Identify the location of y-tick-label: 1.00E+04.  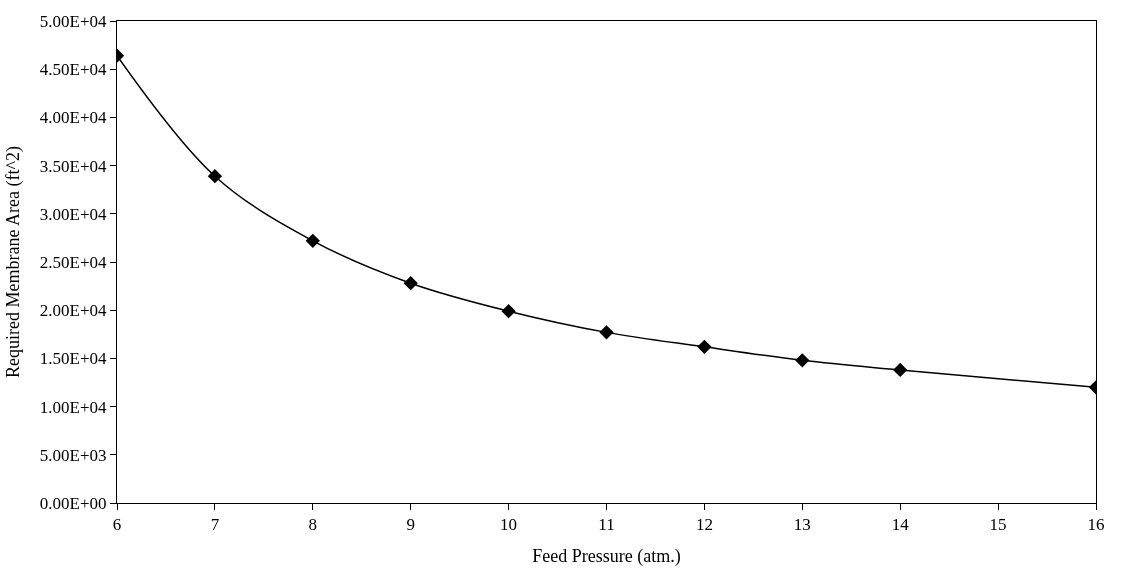
(73, 407).